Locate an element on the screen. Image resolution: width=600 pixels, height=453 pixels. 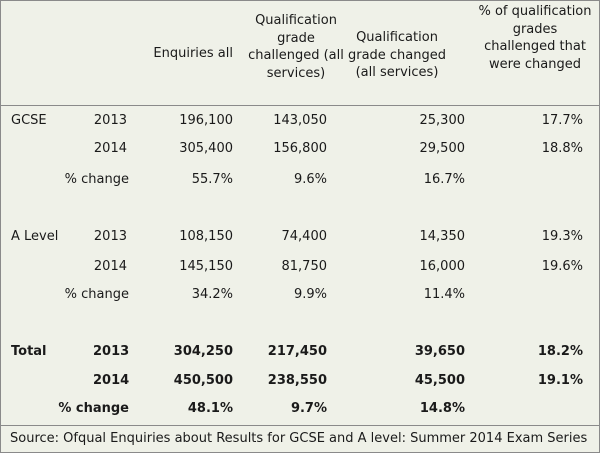
cell-enquiries: 55.7% is located at coordinates (212, 179).